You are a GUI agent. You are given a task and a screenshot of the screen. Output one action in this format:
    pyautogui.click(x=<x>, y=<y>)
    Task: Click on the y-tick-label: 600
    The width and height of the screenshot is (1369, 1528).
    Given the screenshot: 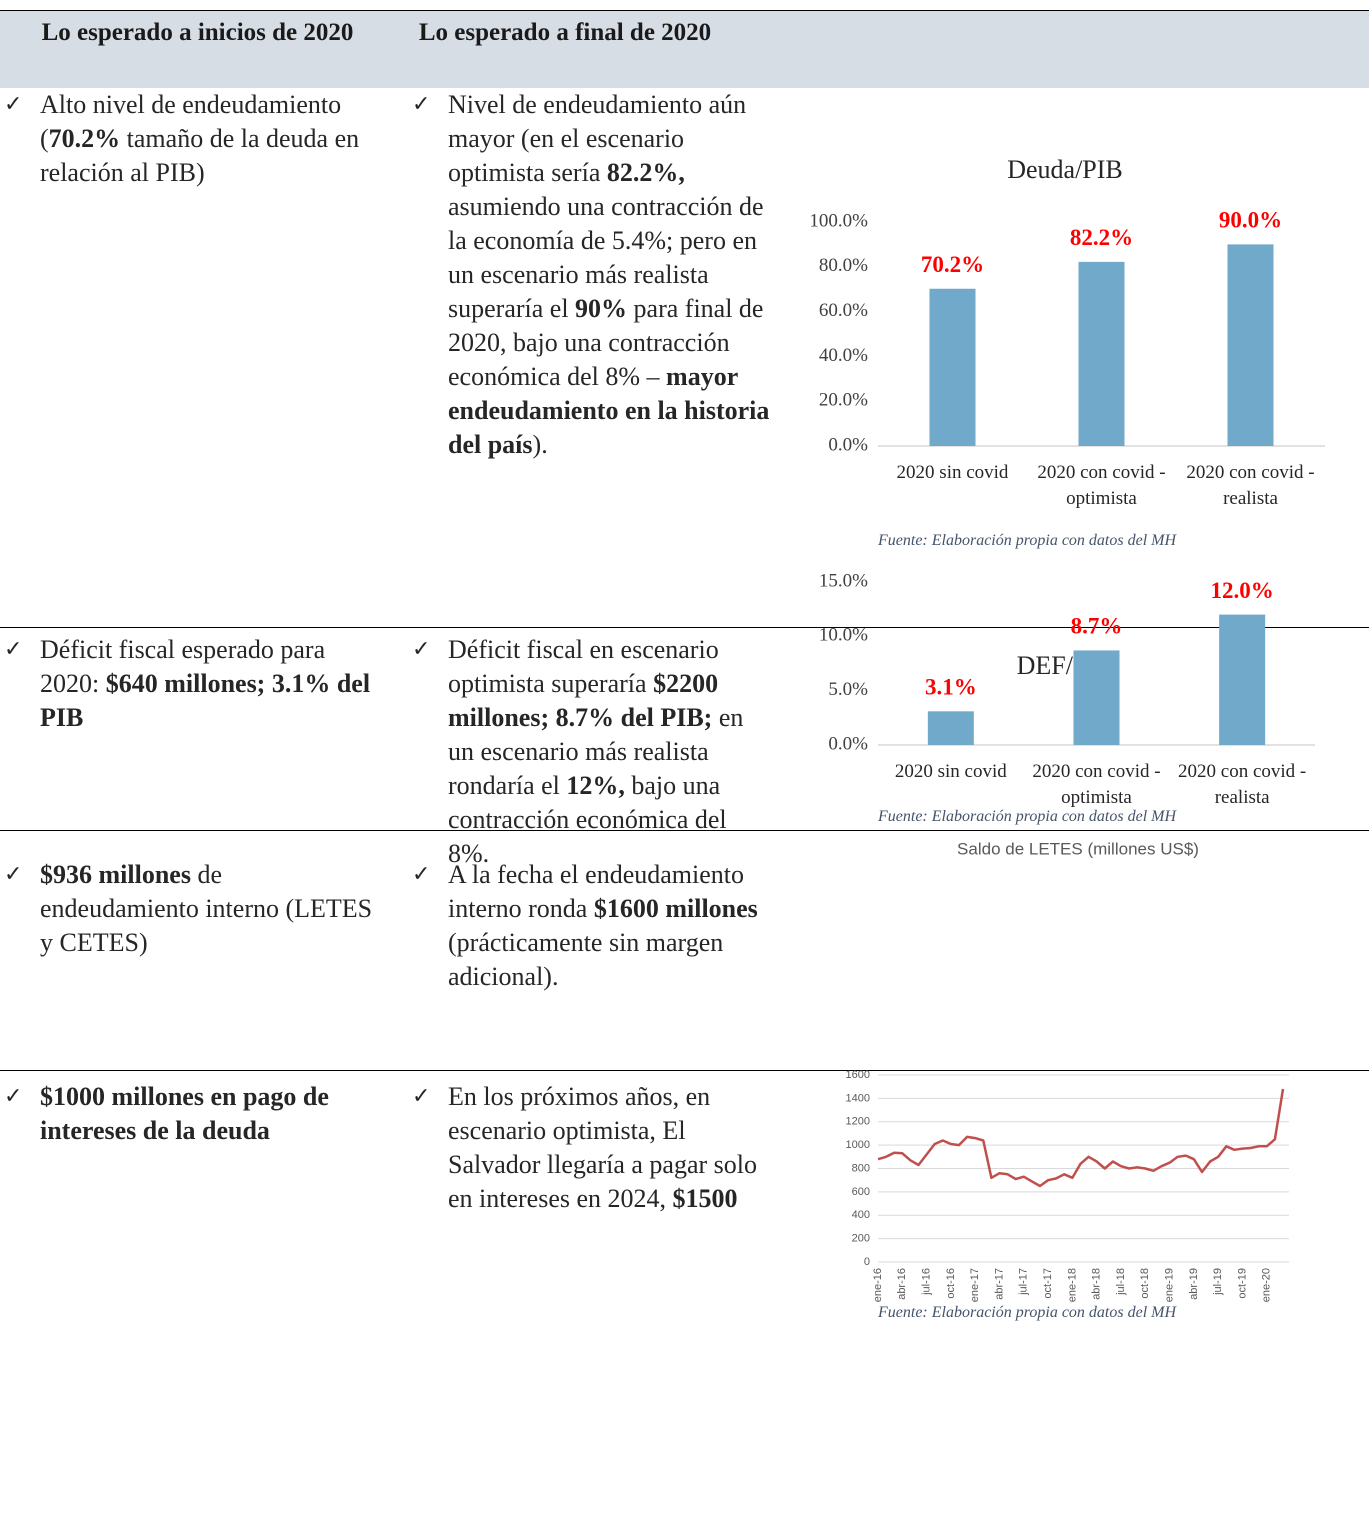 What is the action you would take?
    pyautogui.click(x=861, y=1192)
    